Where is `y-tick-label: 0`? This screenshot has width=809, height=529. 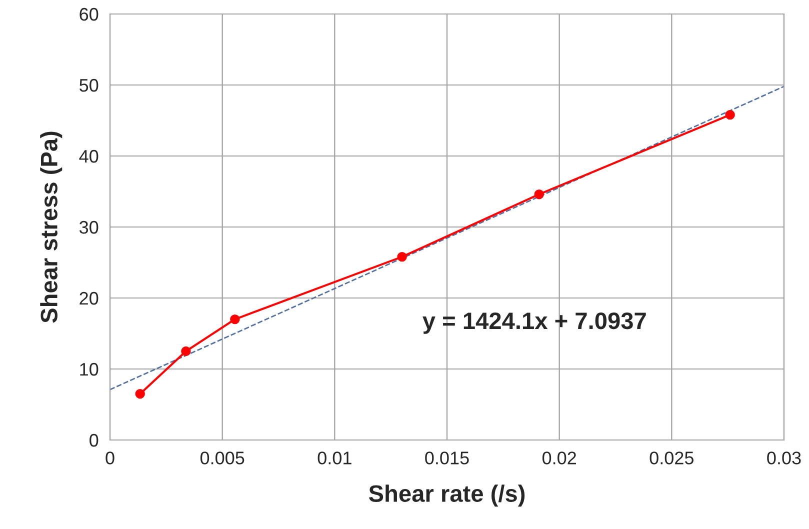
y-tick-label: 0 is located at coordinates (94, 440).